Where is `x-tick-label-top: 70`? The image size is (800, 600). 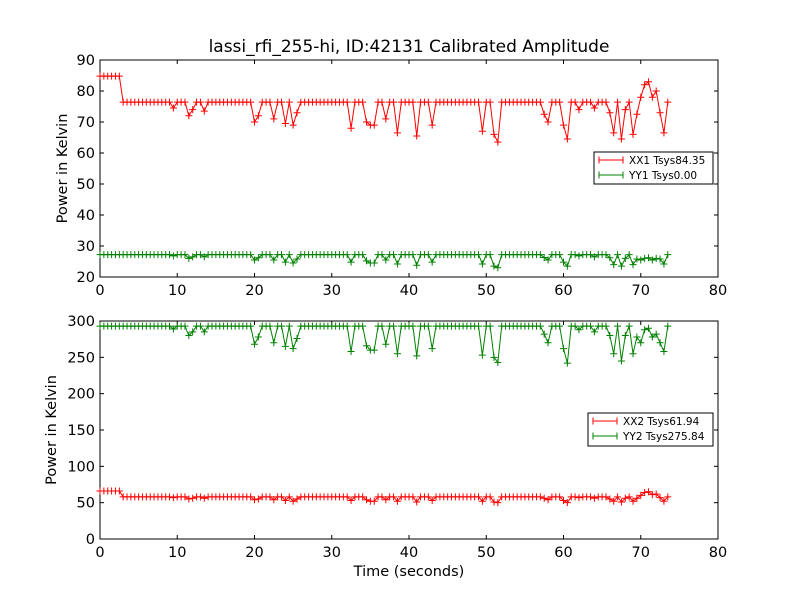
x-tick-label-top: 70 is located at coordinates (641, 291).